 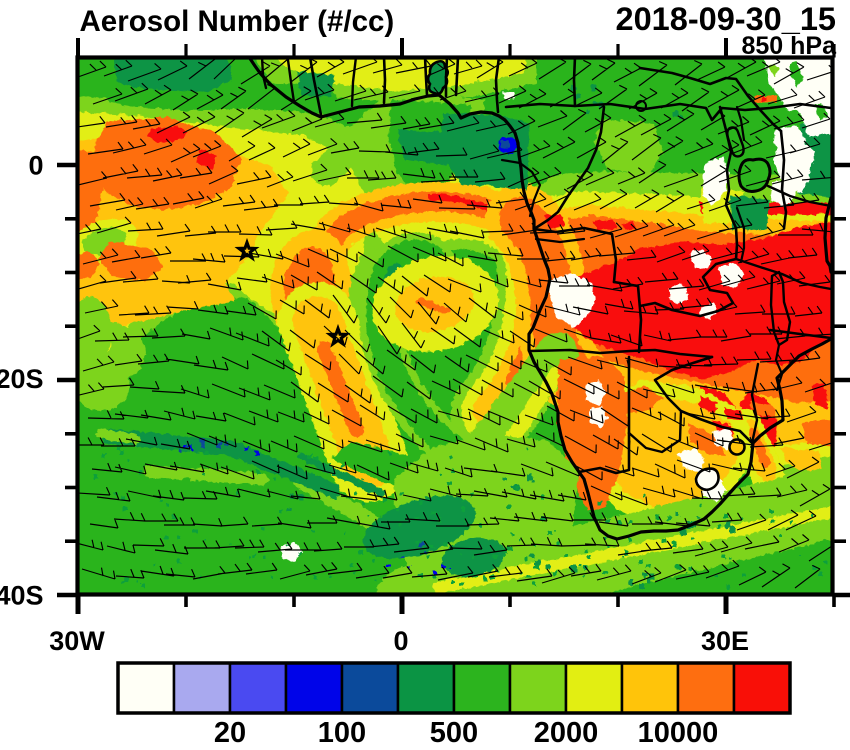 What do you see at coordinates (726, 19) in the screenshot?
I see `svg-text: 2018-09-30_15` at bounding box center [726, 19].